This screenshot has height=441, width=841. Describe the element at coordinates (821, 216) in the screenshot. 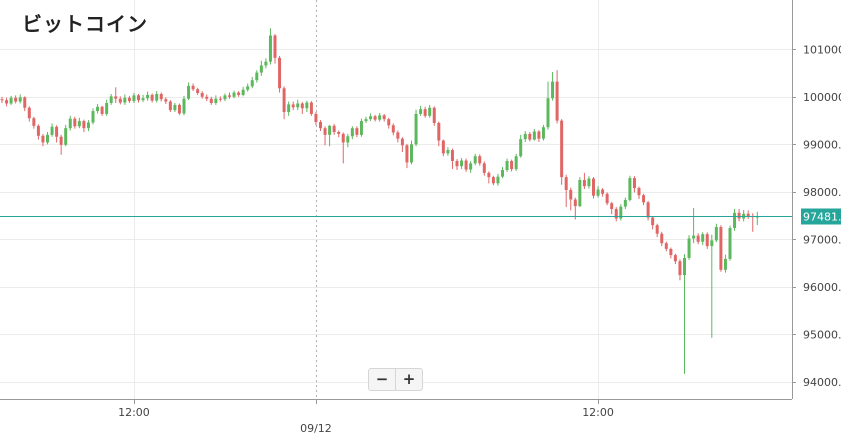

I see `current-price-tag-bg` at that location.